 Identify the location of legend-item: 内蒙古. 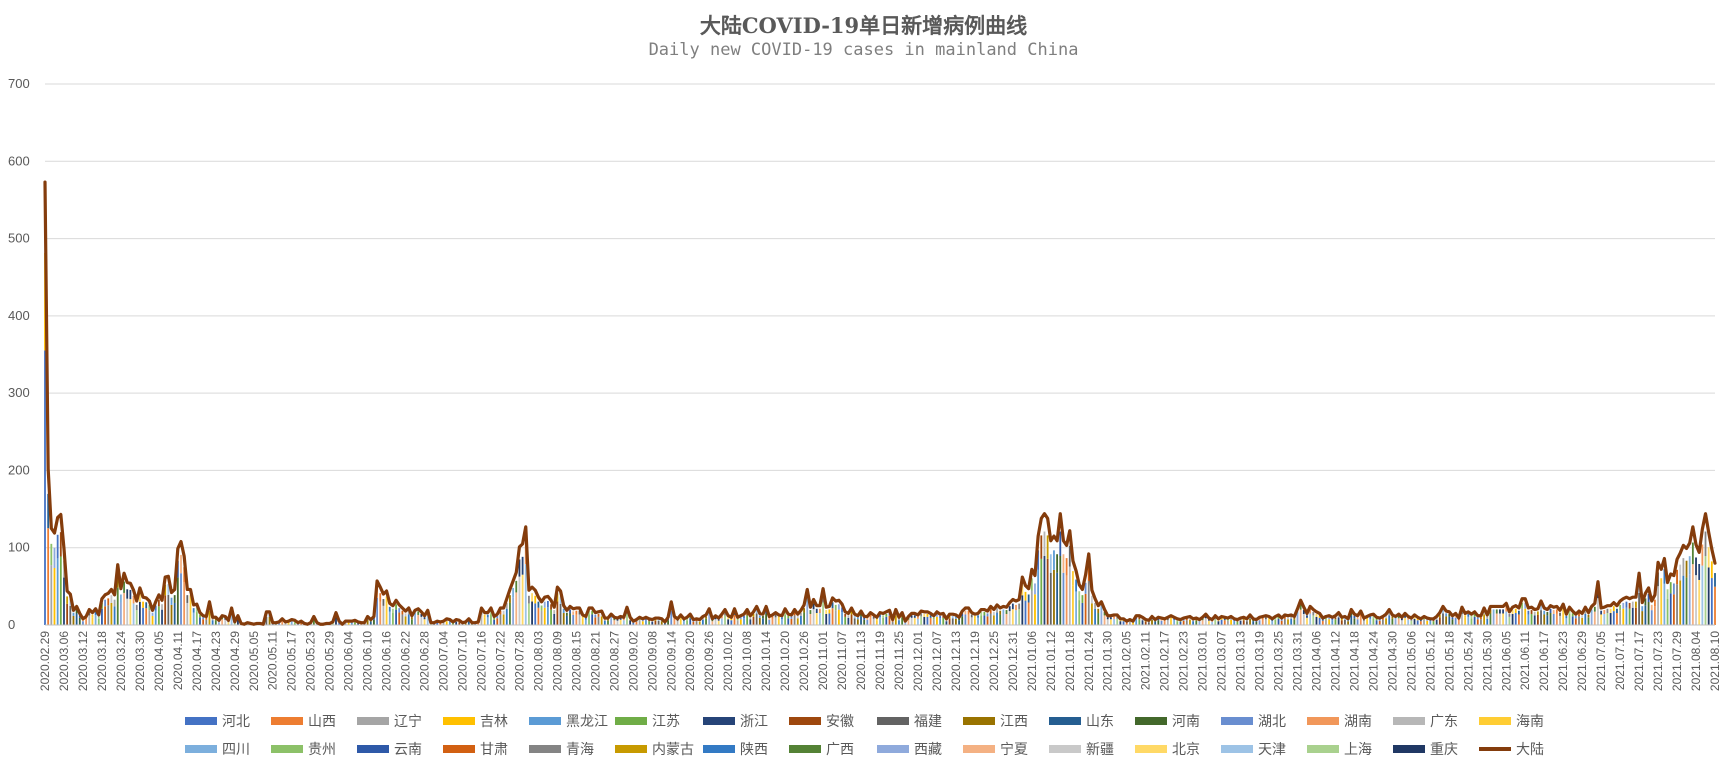
(659, 749).